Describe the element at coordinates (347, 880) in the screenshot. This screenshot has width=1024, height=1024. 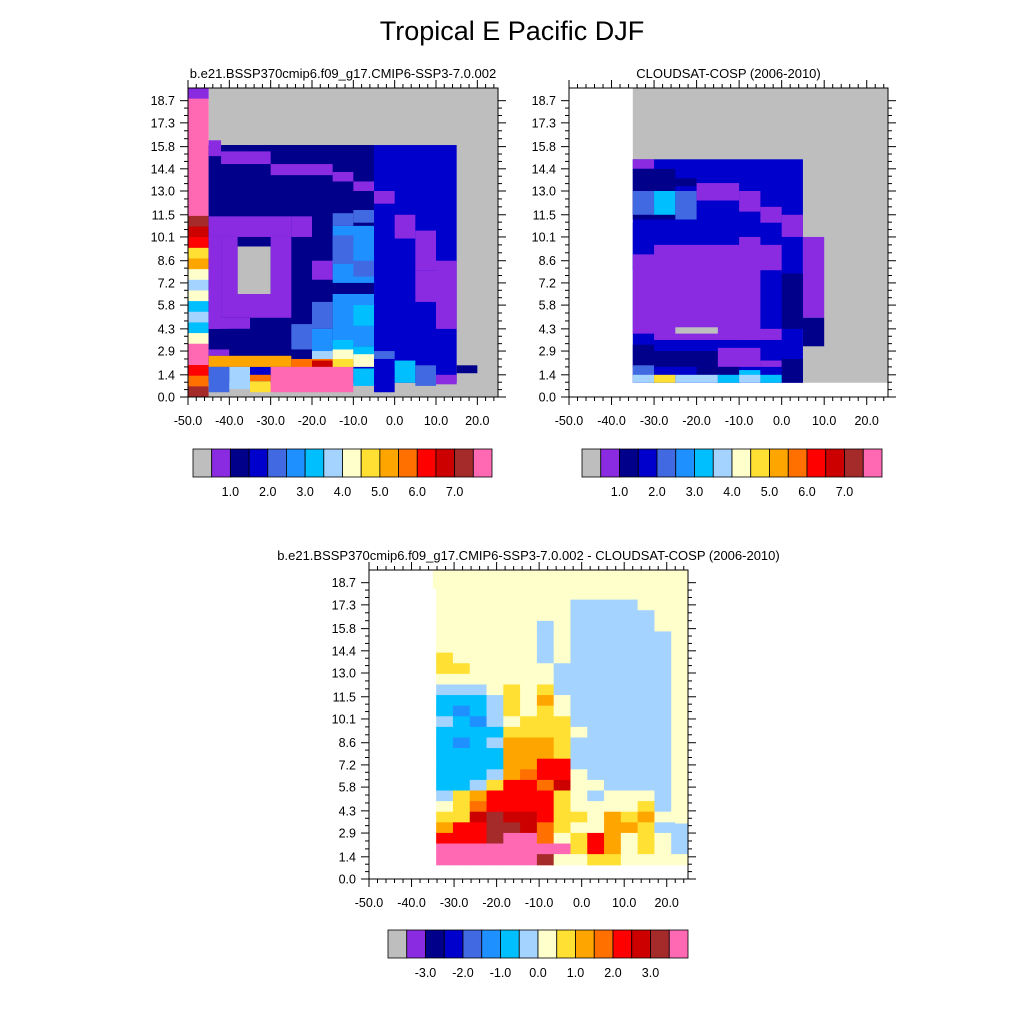
I see `y-tick-label: 0.0` at that location.